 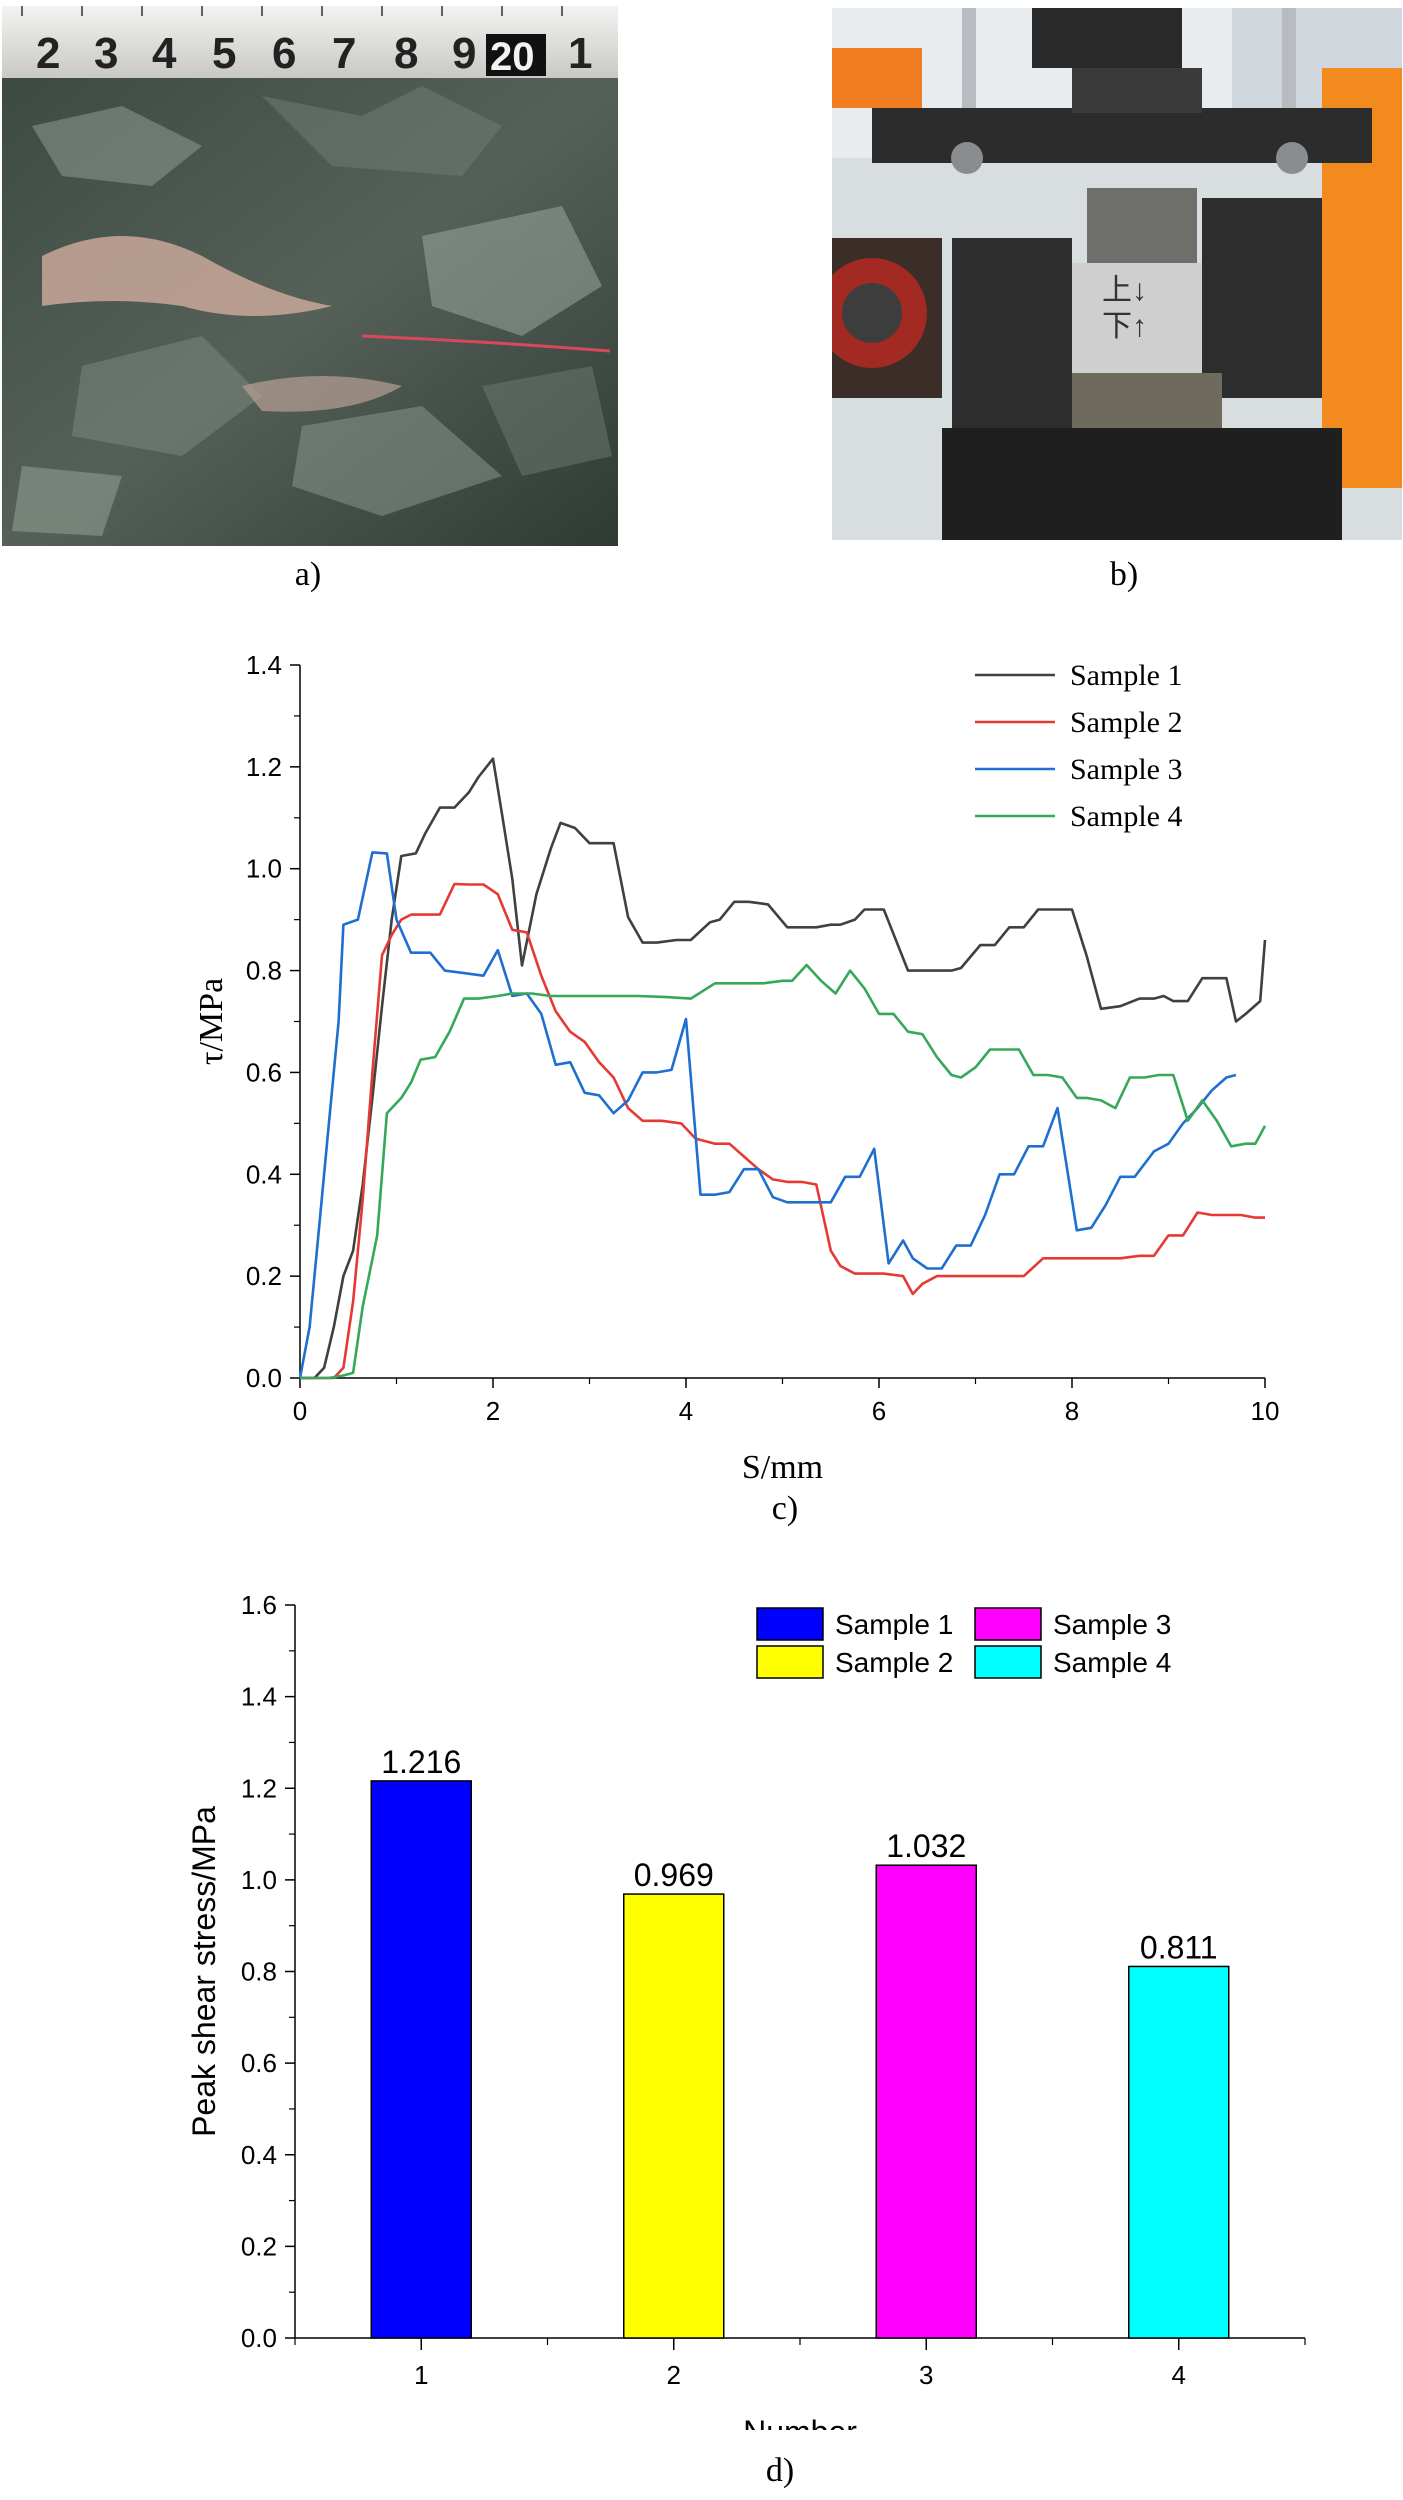 What do you see at coordinates (421, 2375) in the screenshot?
I see `x-tick-label: 1` at bounding box center [421, 2375].